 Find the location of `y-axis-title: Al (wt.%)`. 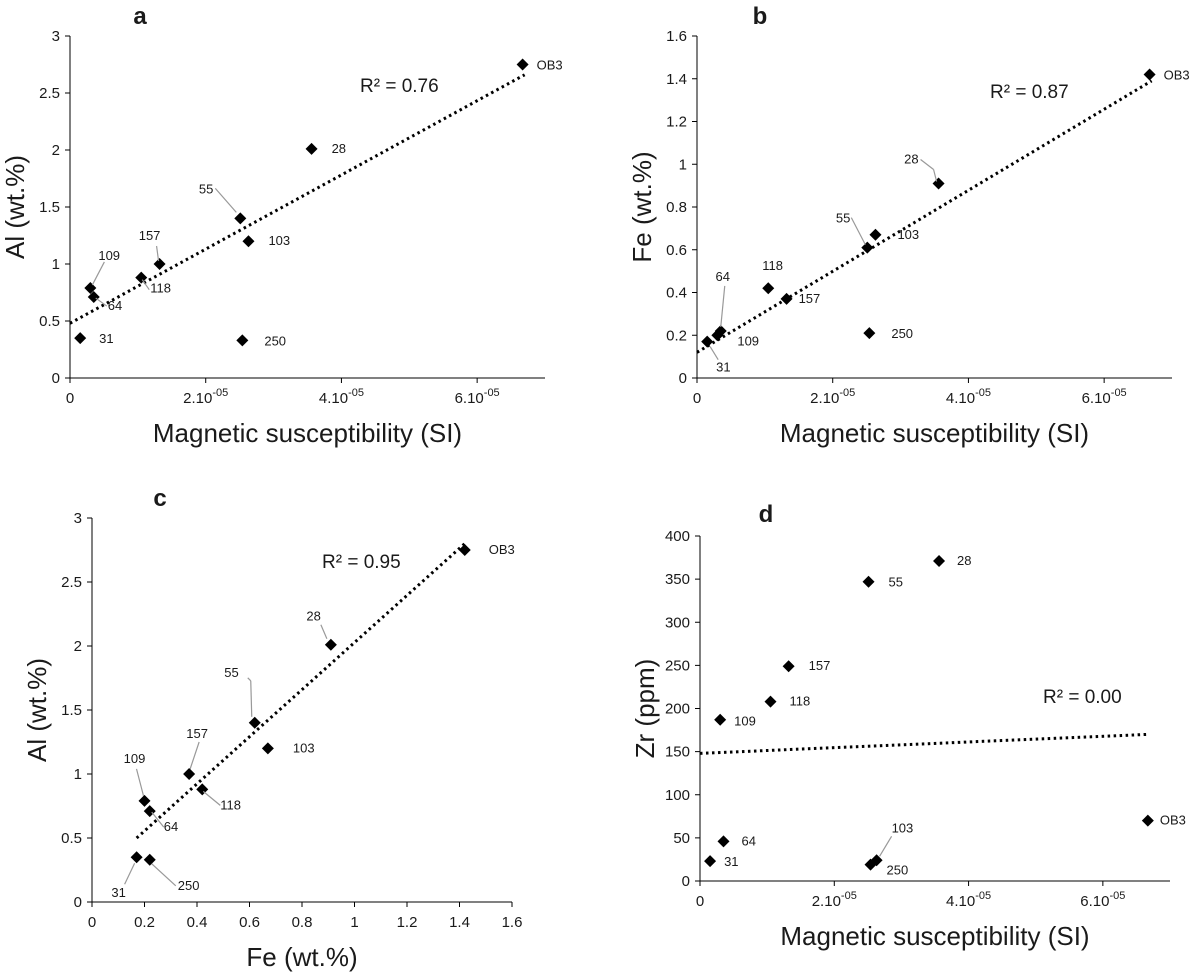

y-axis-title: Al (wt.%) is located at coordinates (15, 207).